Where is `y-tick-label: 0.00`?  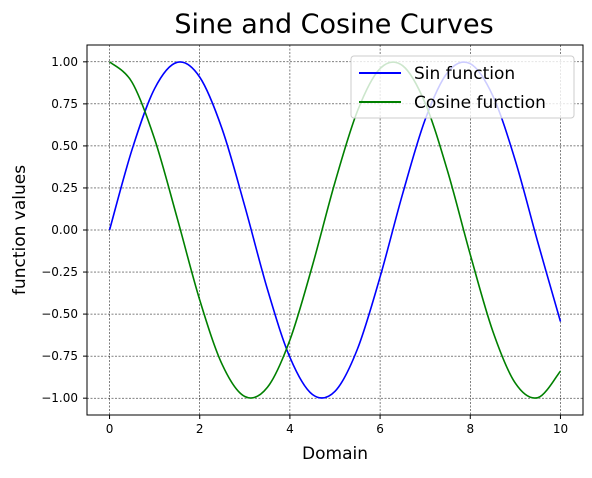
y-tick-label: 0.00 is located at coordinates (64, 230).